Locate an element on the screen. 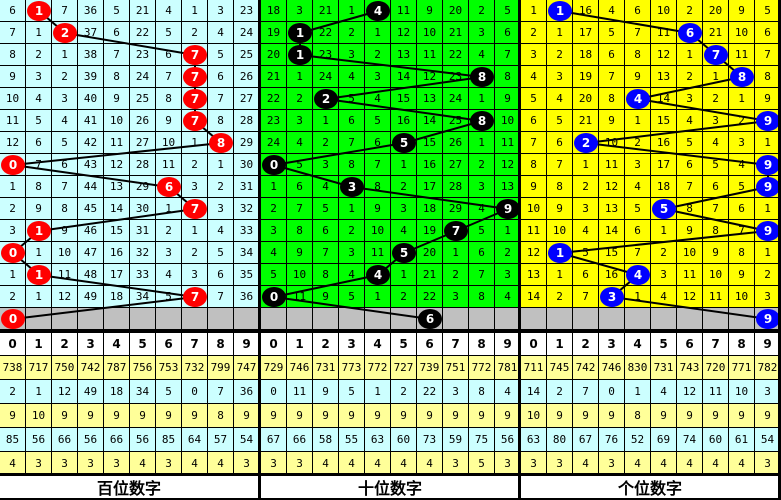  digit-header: 1 is located at coordinates (560, 344).